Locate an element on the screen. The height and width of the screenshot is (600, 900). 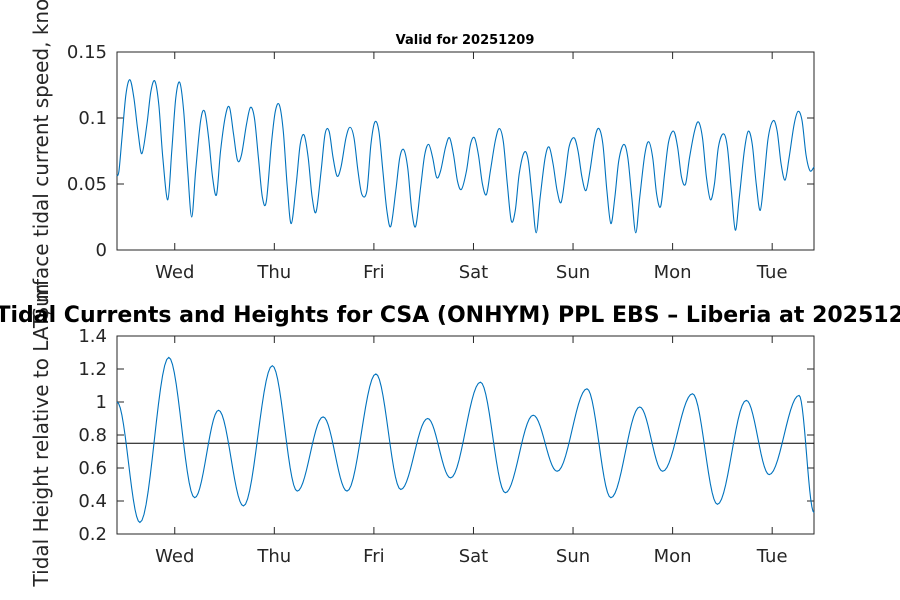
current-ytick-label: 0.15 is located at coordinates (87, 52).